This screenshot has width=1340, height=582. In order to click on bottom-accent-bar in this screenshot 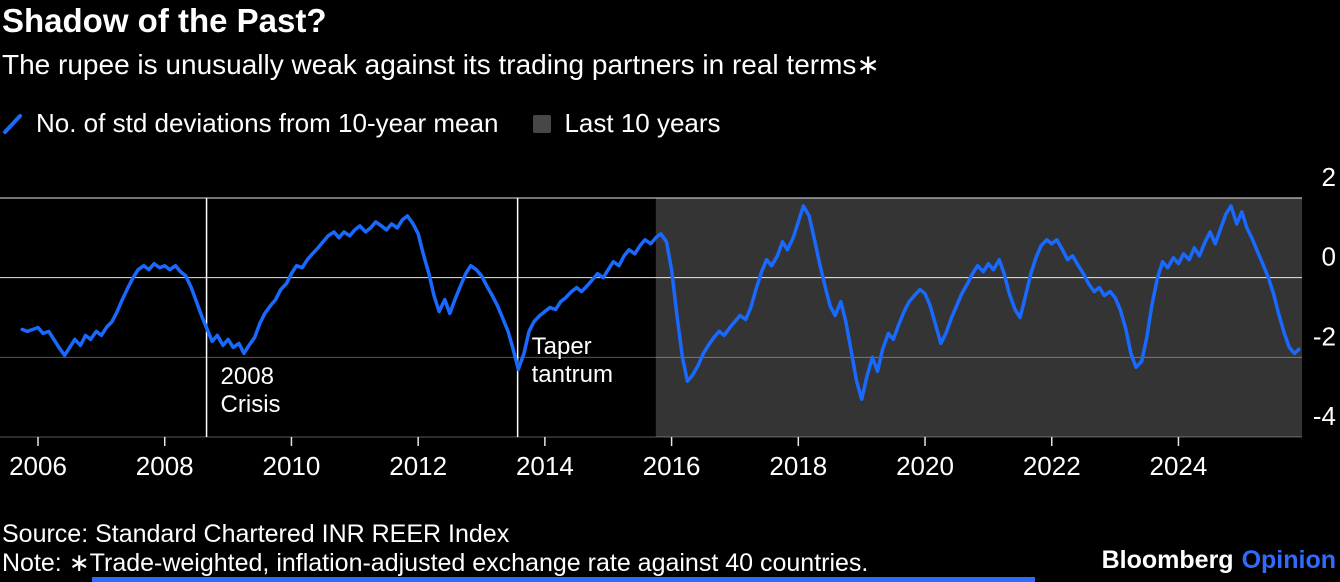, I will do `click(563, 579)`.